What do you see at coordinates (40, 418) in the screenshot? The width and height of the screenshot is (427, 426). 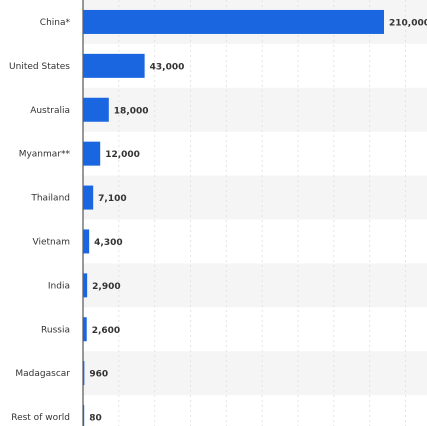 I see `category-label: Rest of world` at bounding box center [40, 418].